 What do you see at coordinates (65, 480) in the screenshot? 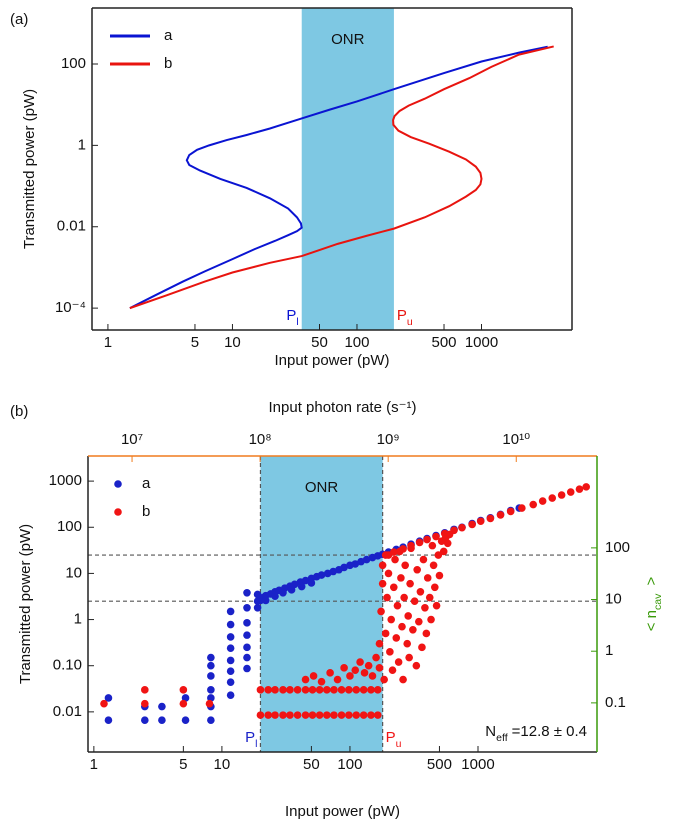
I see `y-tick-label: 1000` at bounding box center [65, 480].